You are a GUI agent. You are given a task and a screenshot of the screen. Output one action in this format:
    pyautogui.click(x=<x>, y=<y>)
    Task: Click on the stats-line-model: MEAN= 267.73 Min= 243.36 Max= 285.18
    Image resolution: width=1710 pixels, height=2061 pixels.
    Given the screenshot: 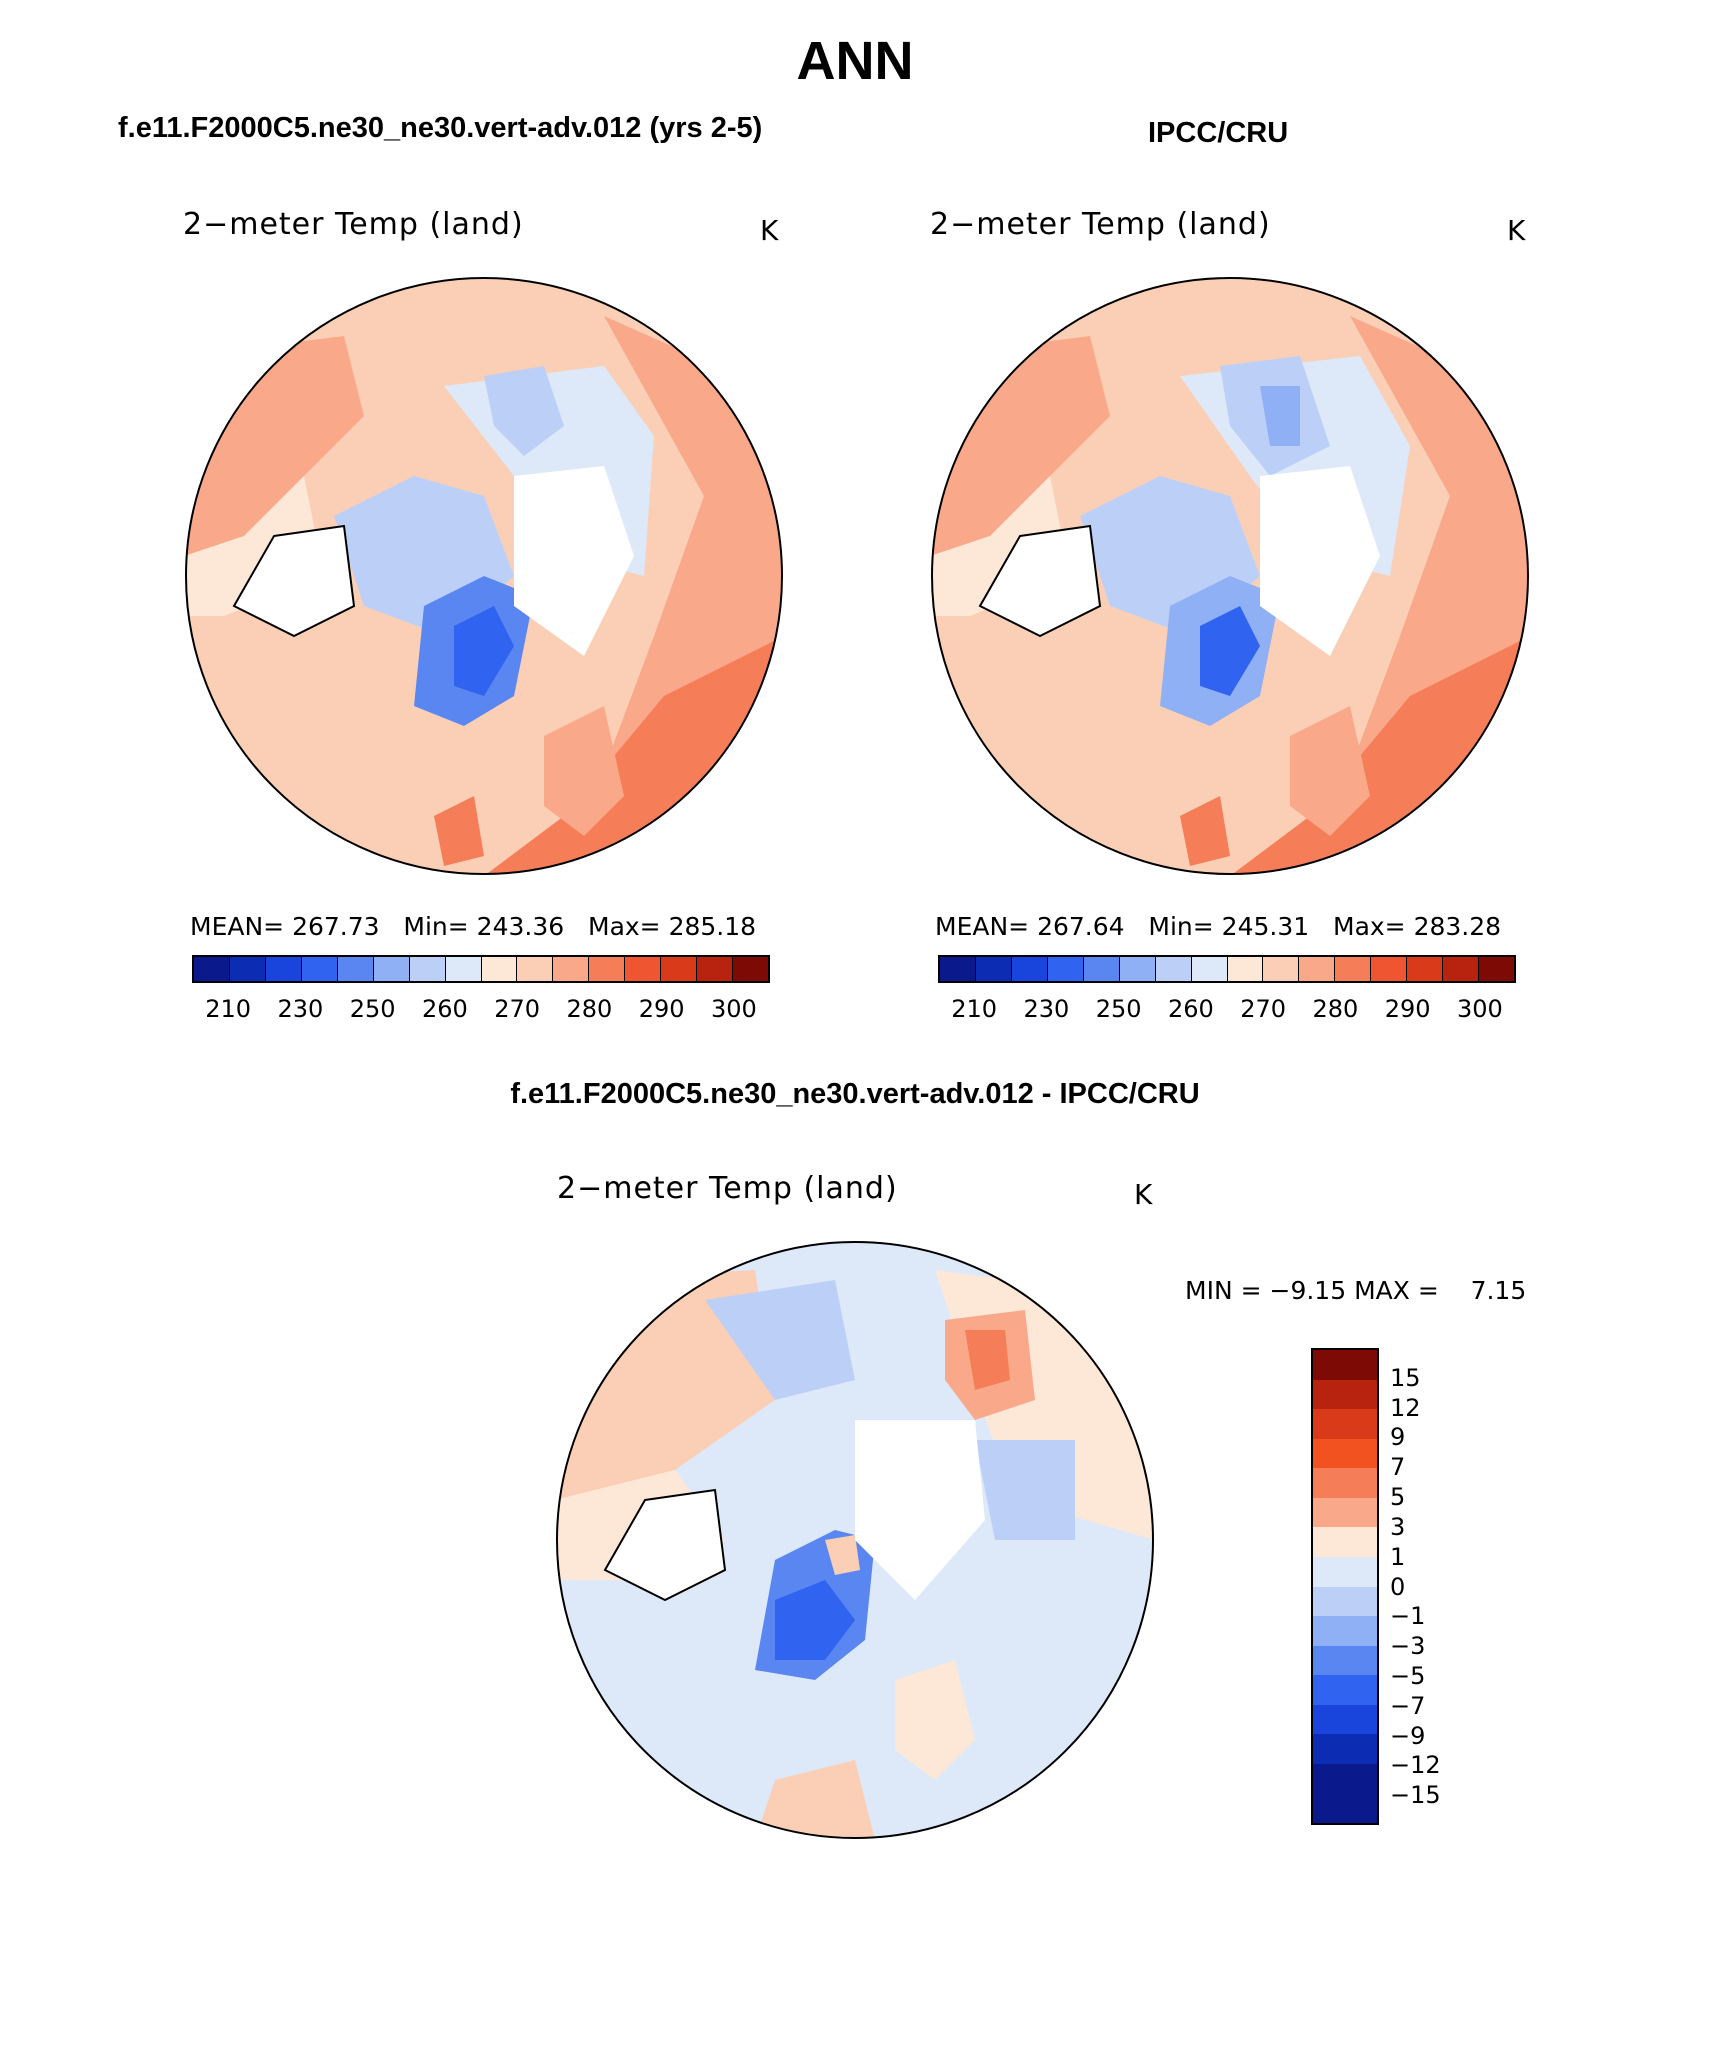 What is the action you would take?
    pyautogui.click(x=473, y=926)
    